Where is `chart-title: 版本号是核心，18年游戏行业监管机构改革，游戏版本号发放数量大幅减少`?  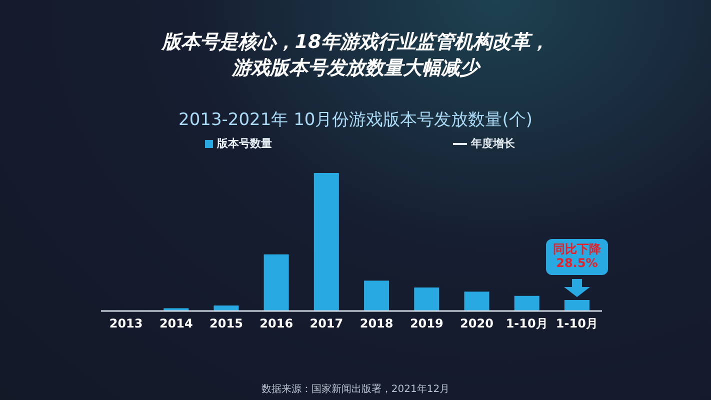 chart-title: 版本号是核心，18年游戏行业监管机构改革，游戏版本号发放数量大幅减少 is located at coordinates (355, 55).